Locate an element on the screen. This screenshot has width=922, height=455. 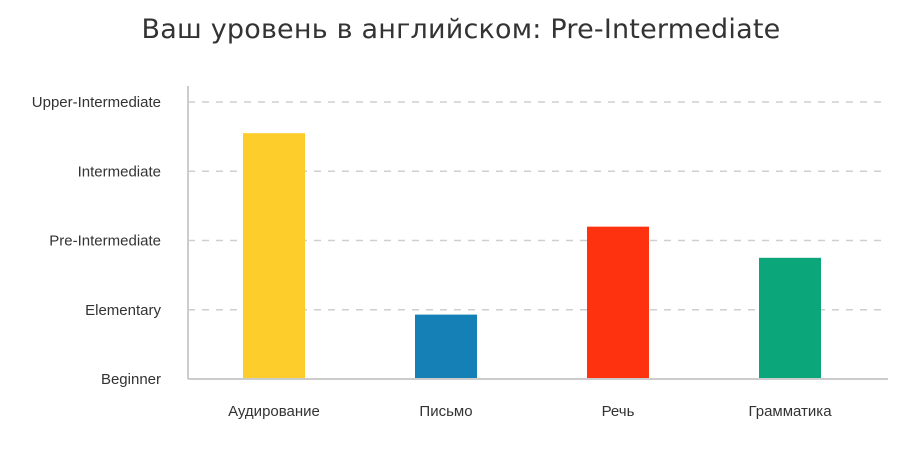
x-category-label: Аудирование is located at coordinates (274, 411).